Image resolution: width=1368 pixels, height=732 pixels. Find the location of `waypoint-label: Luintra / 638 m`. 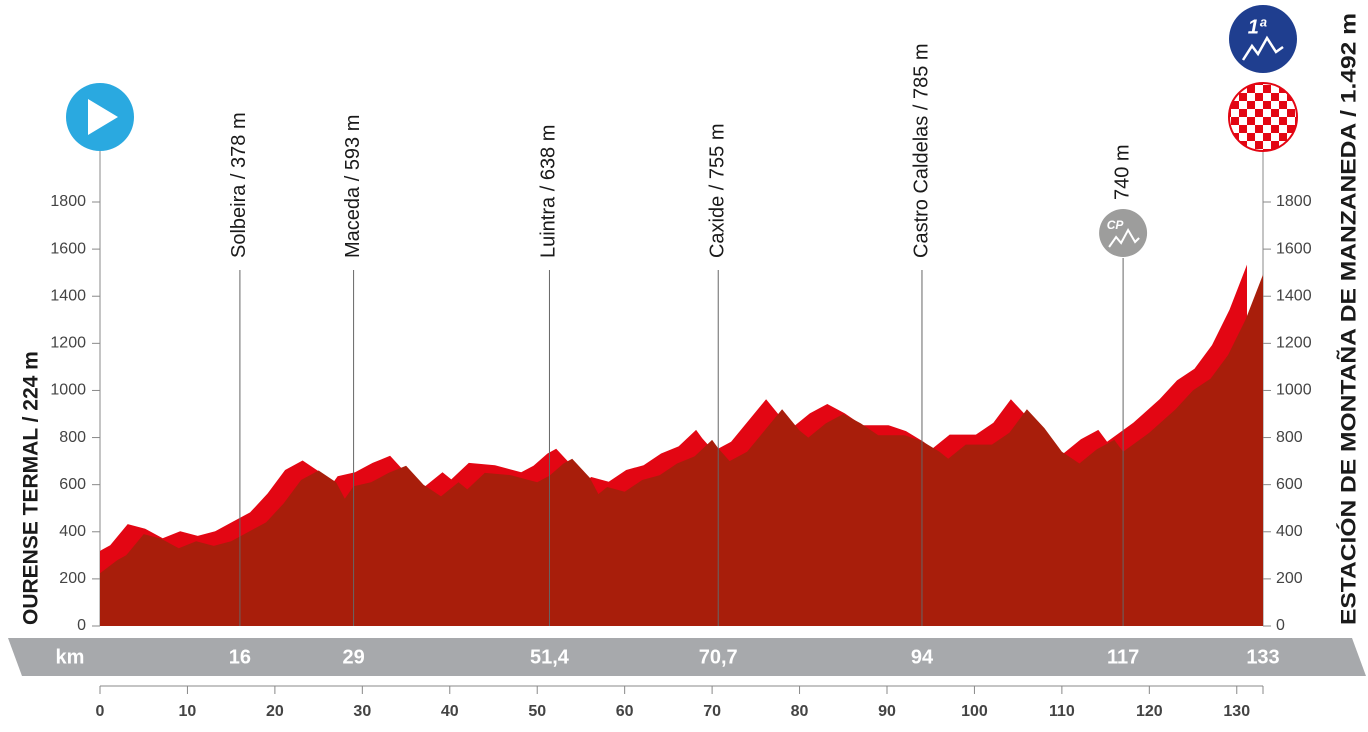

waypoint-label: Luintra / 638 m is located at coordinates (549, 191).